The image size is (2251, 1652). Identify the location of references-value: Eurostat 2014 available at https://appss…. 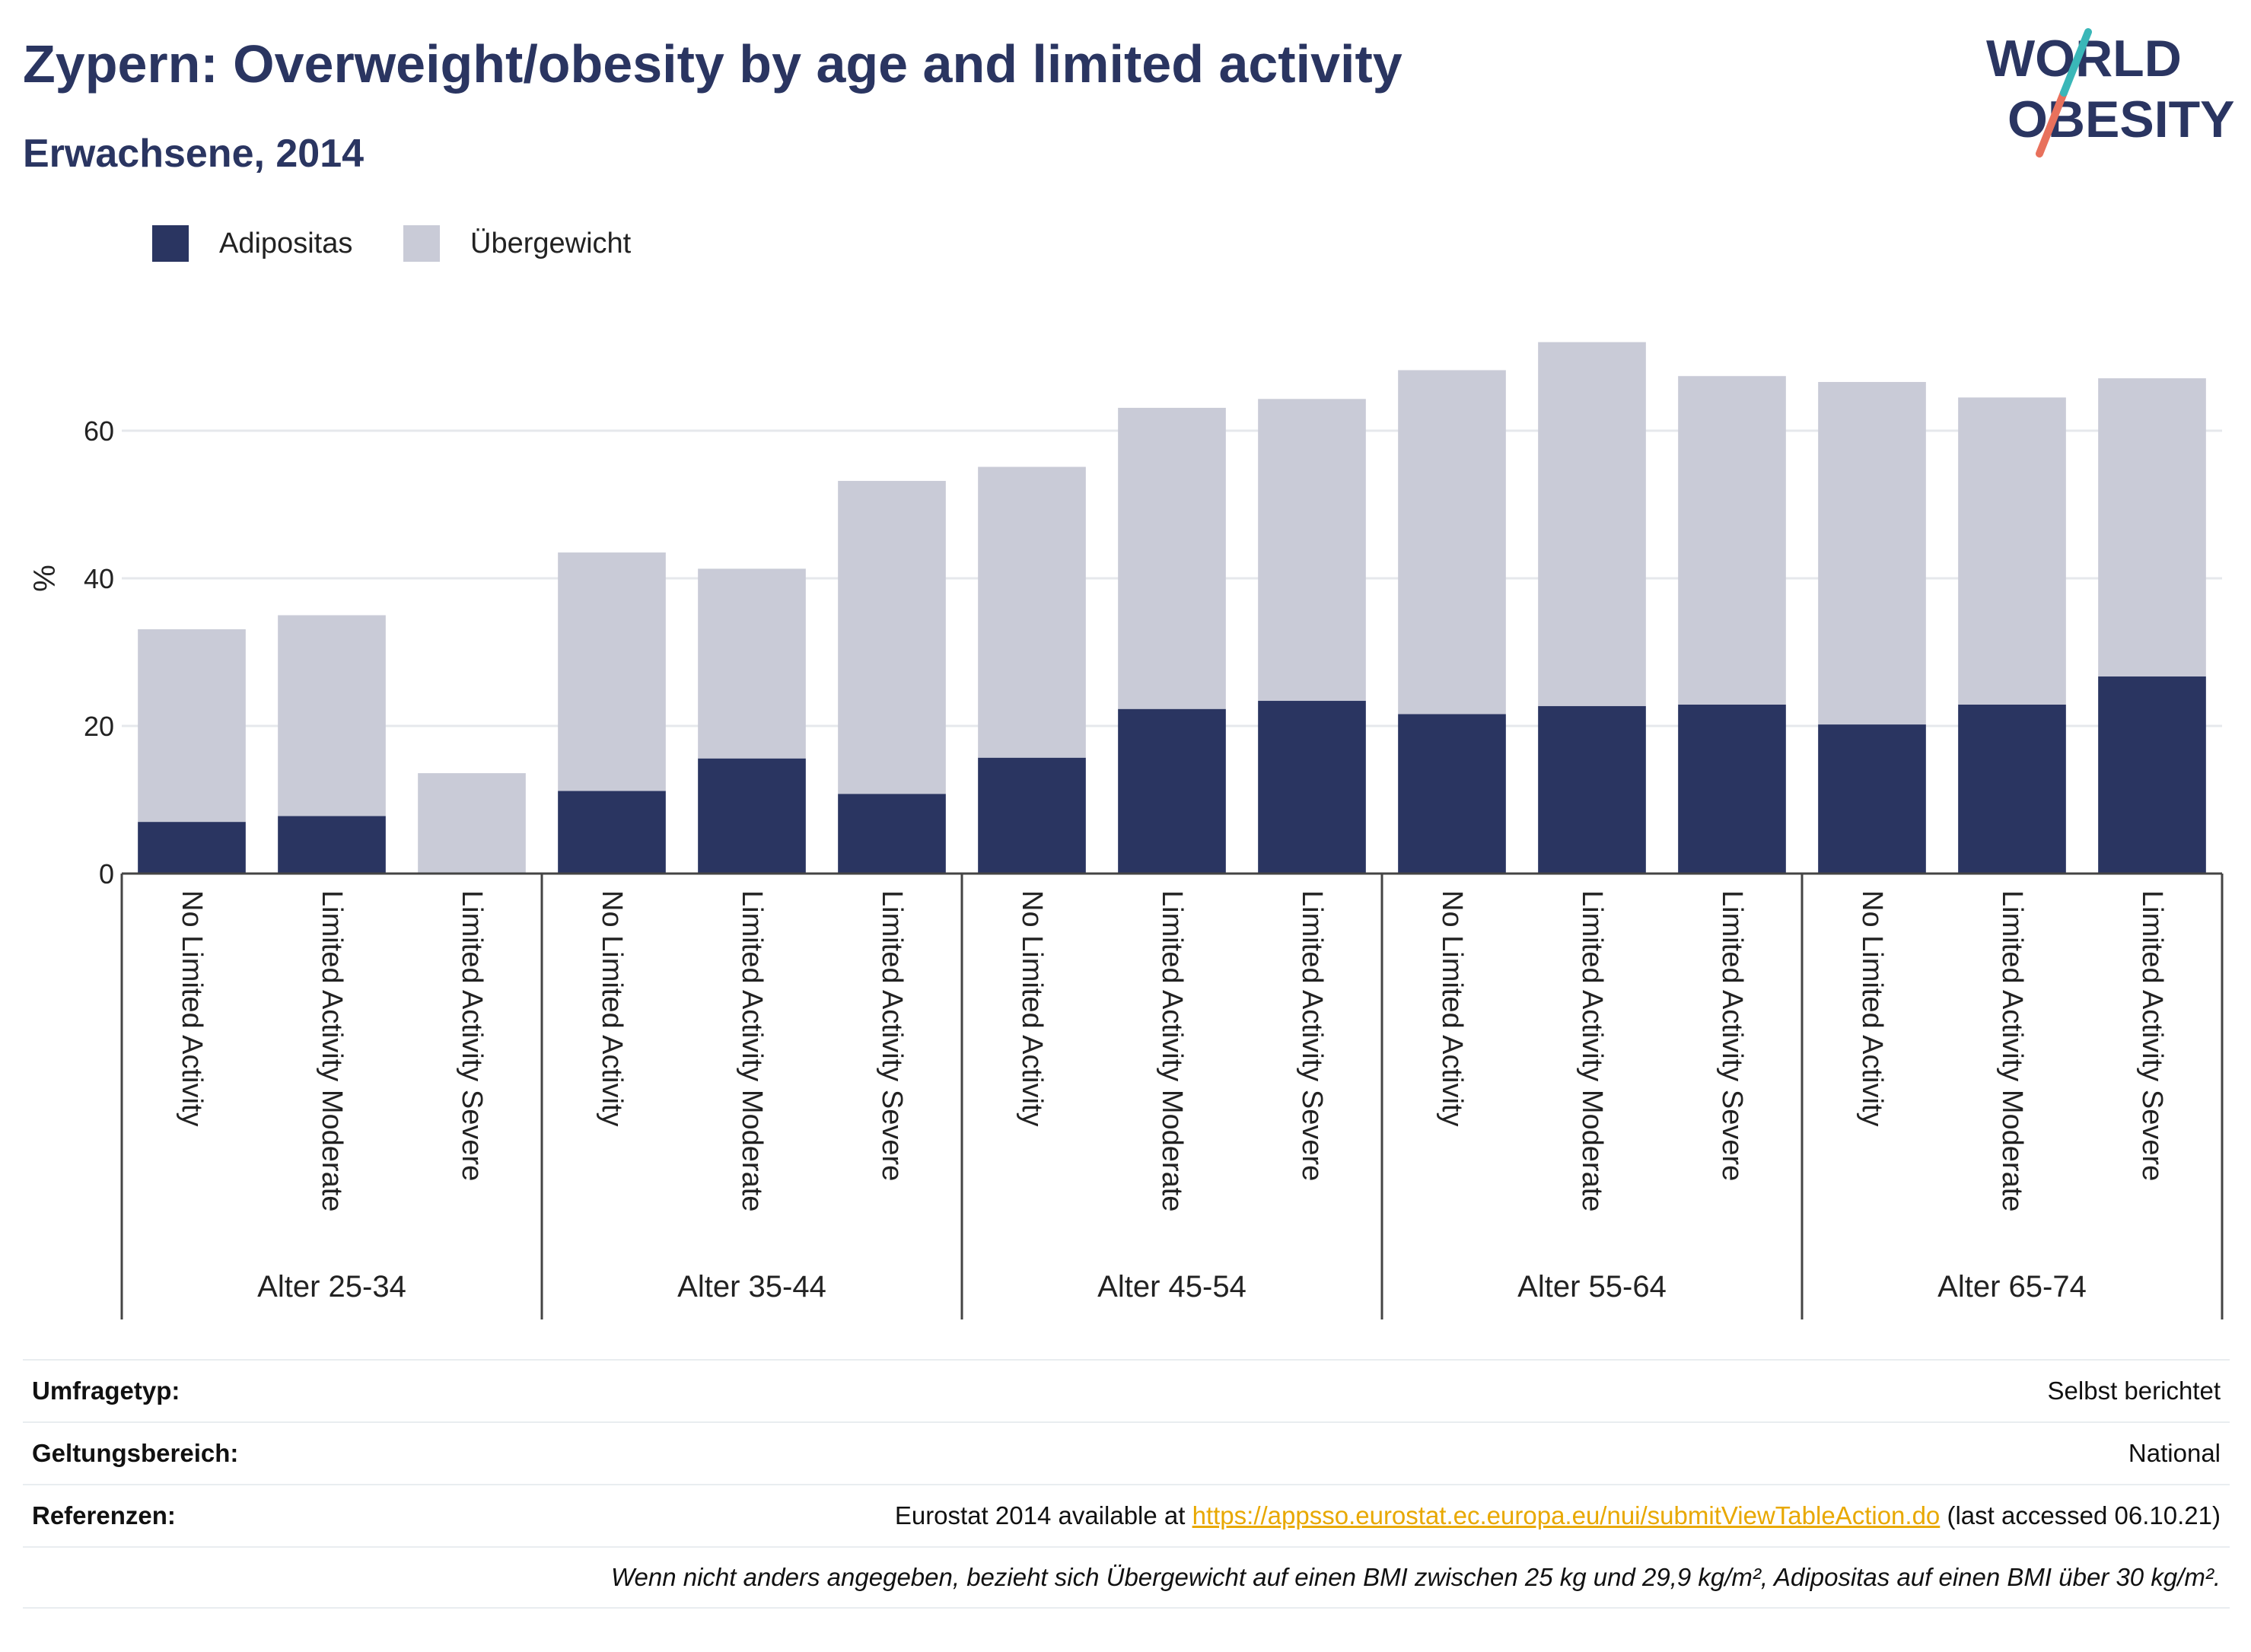
(1558, 1515).